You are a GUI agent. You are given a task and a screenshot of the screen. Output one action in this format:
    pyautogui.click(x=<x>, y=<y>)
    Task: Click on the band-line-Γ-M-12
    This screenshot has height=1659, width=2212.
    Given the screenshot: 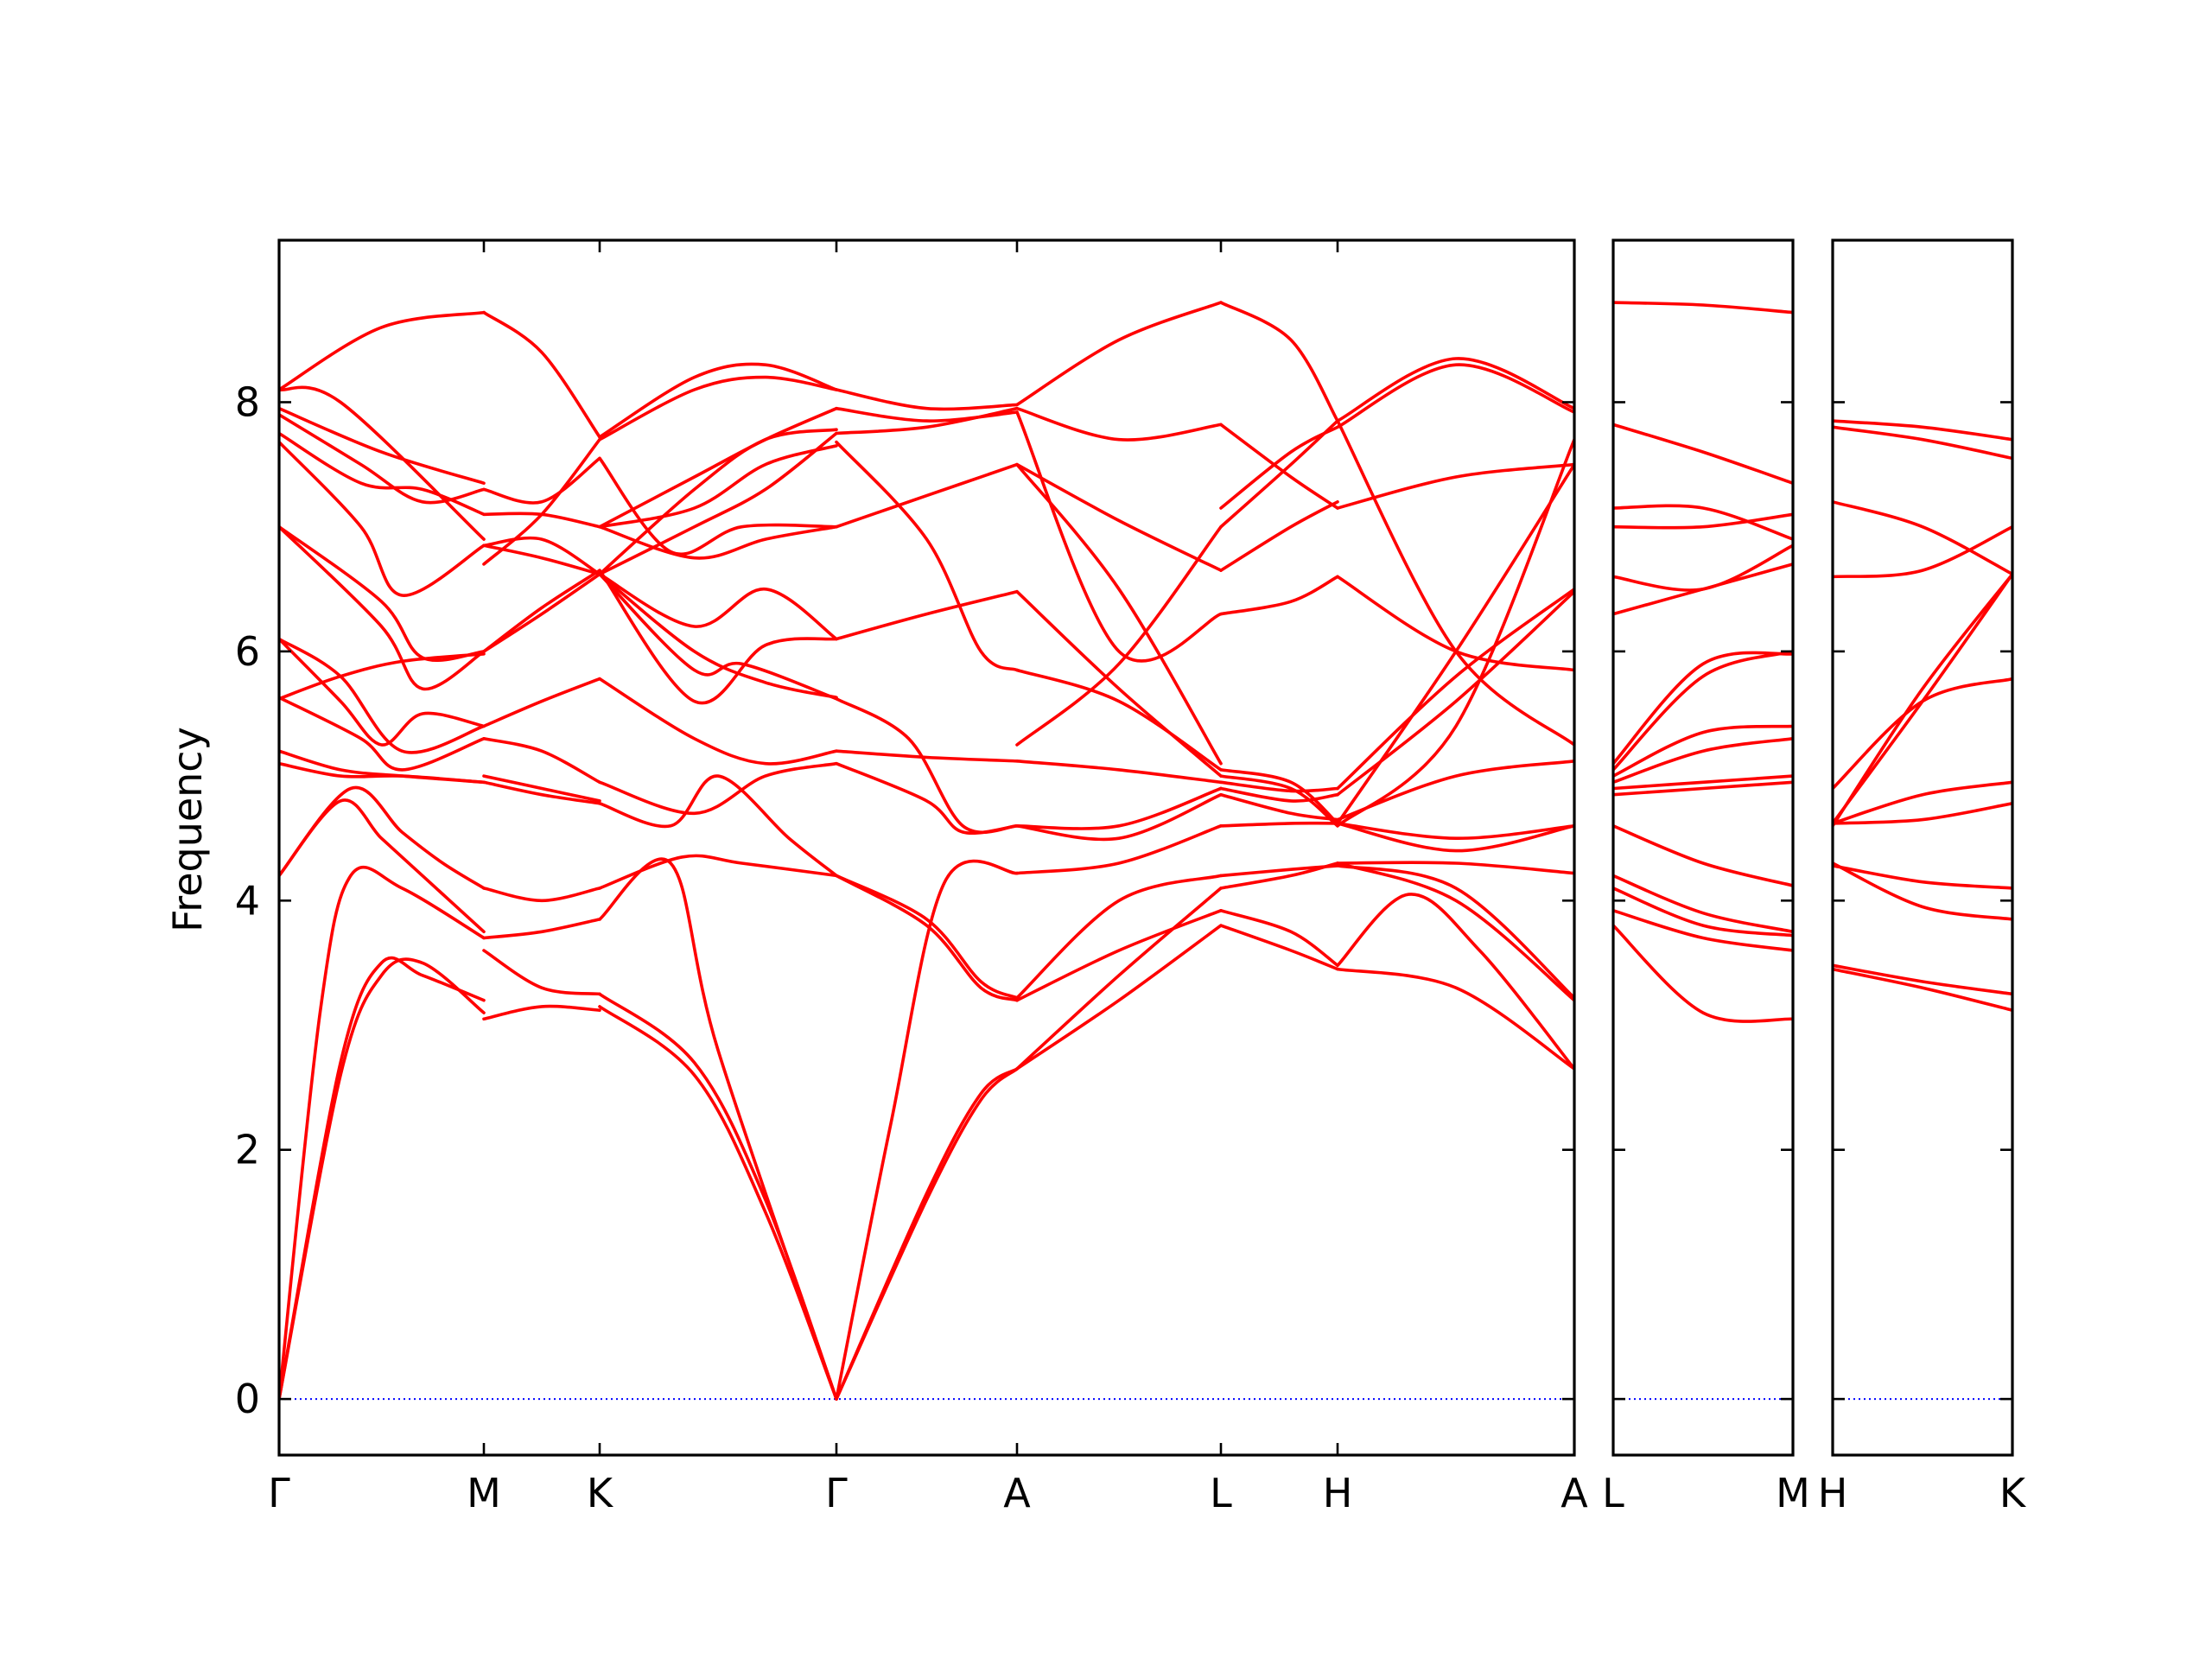 What is the action you would take?
    pyautogui.click(x=382, y=607)
    